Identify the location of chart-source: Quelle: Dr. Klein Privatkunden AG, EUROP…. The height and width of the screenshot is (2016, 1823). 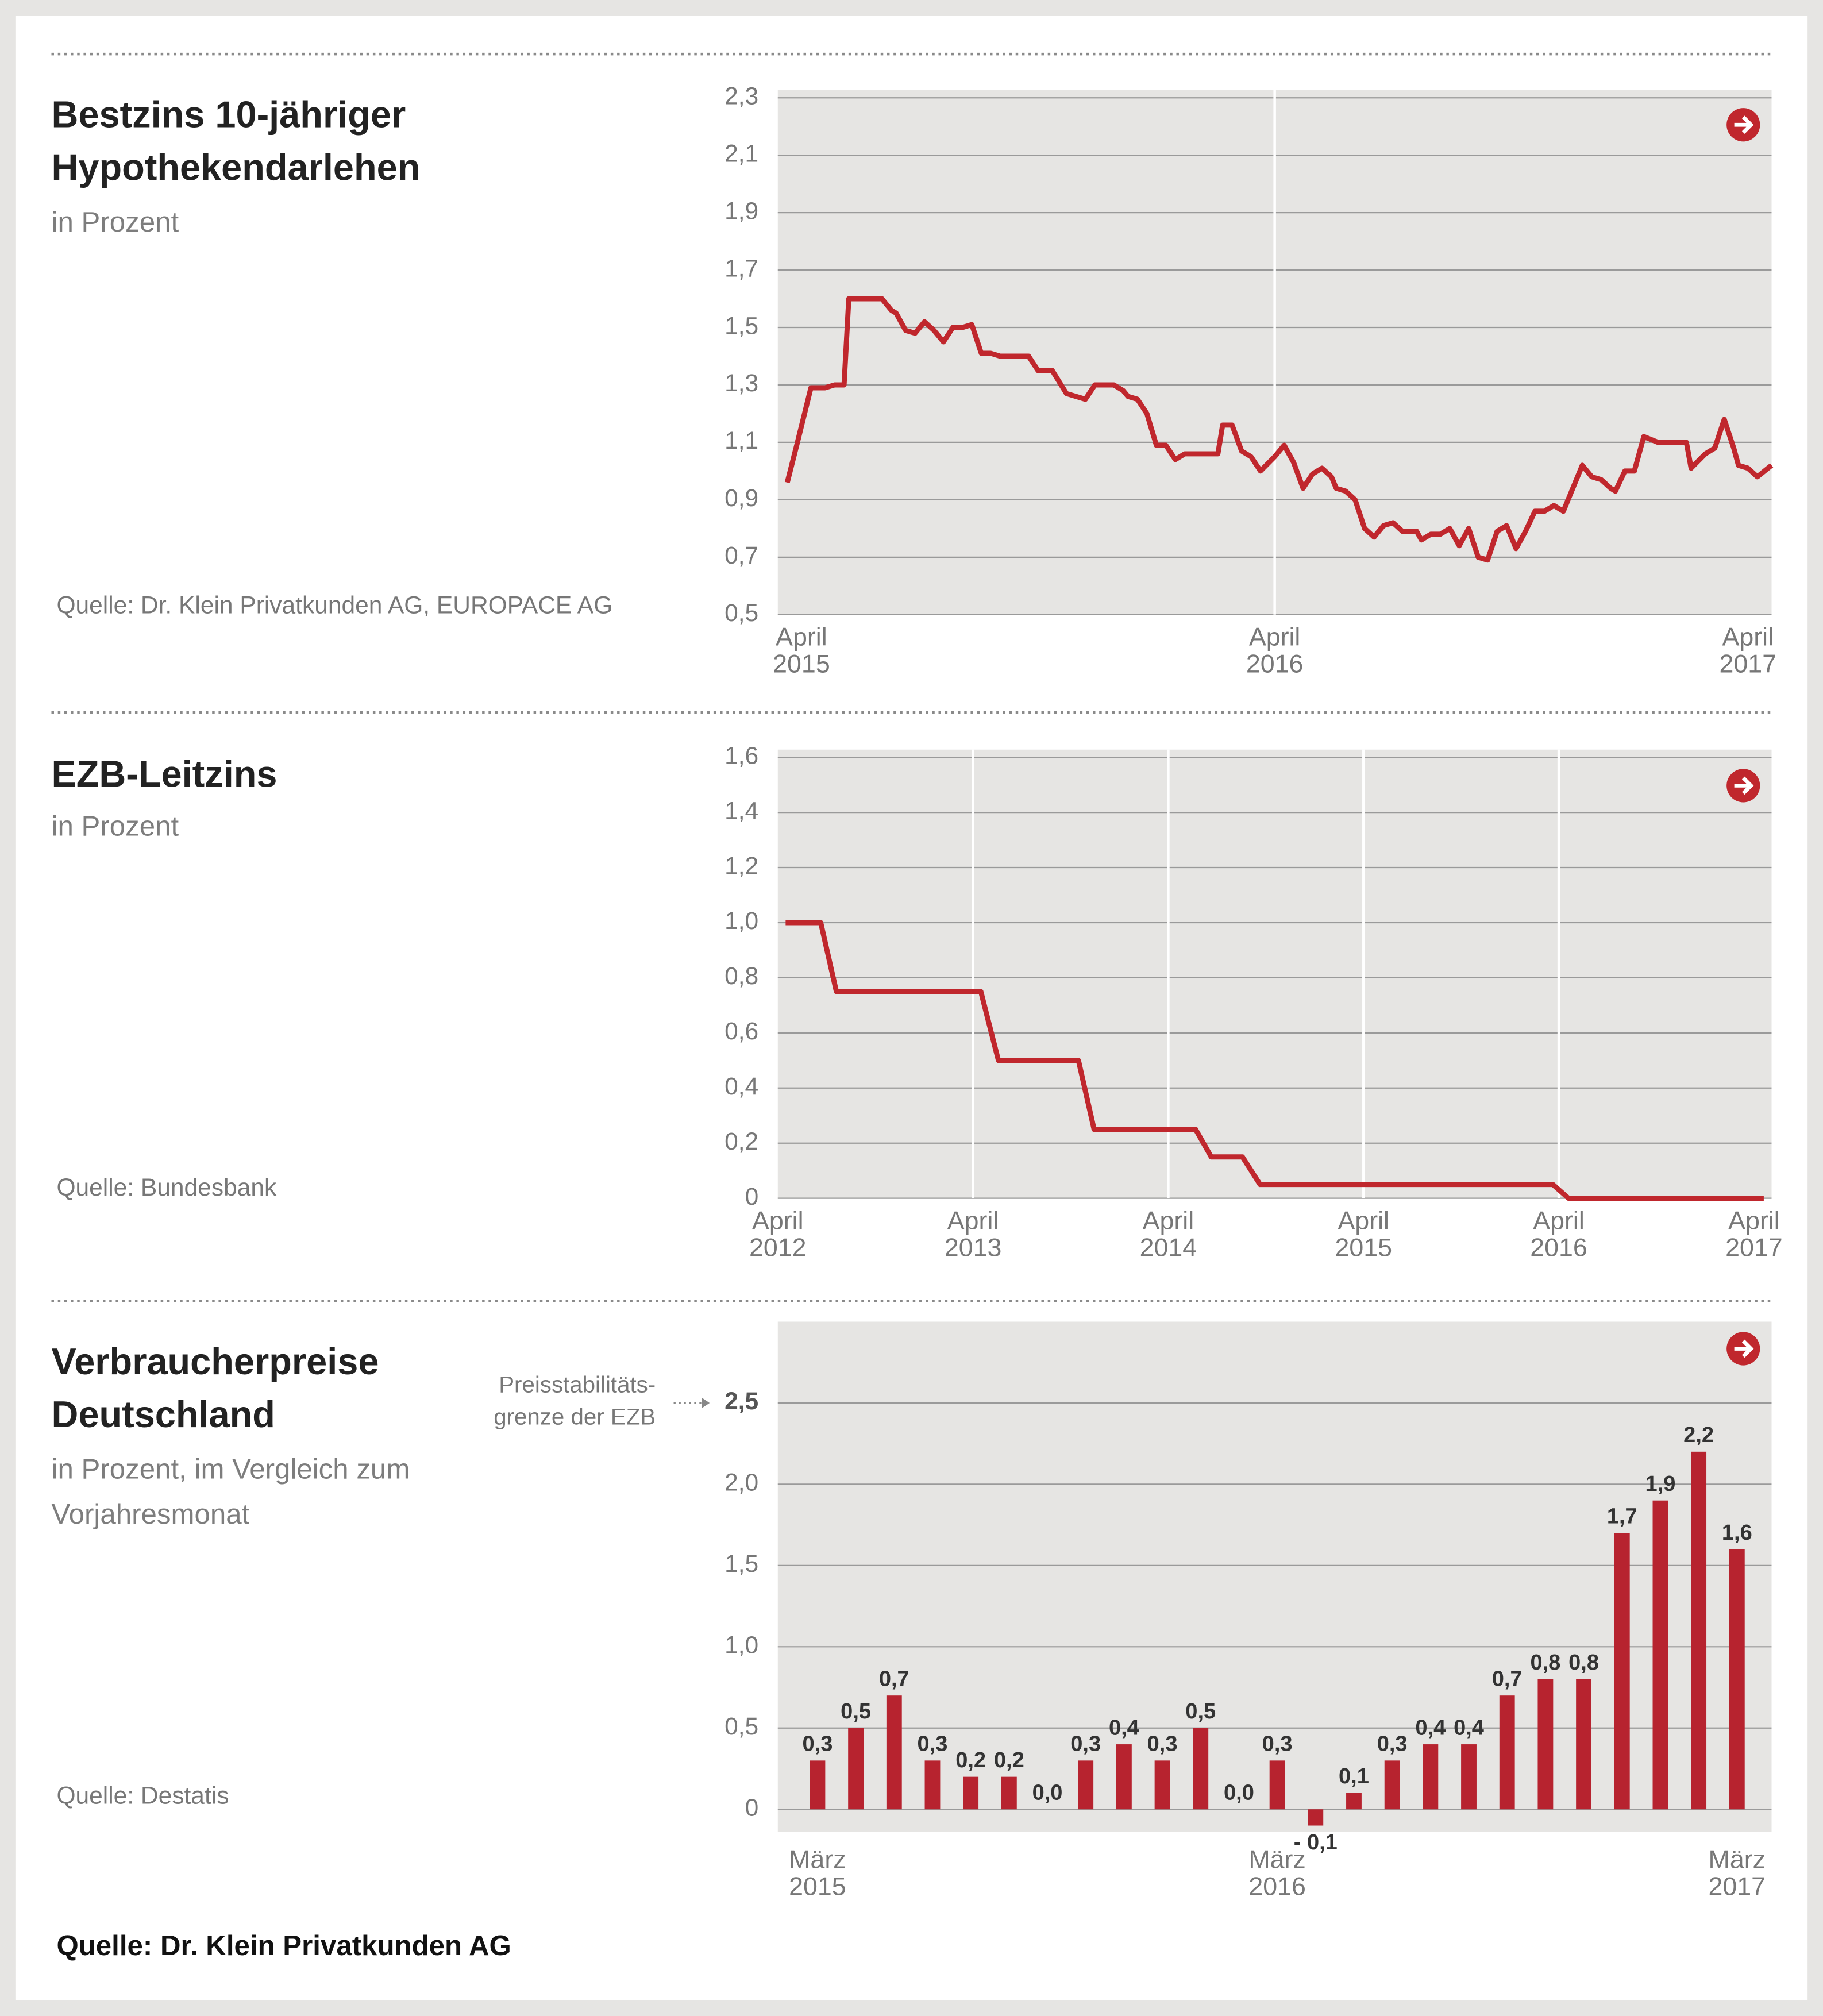
(334, 605).